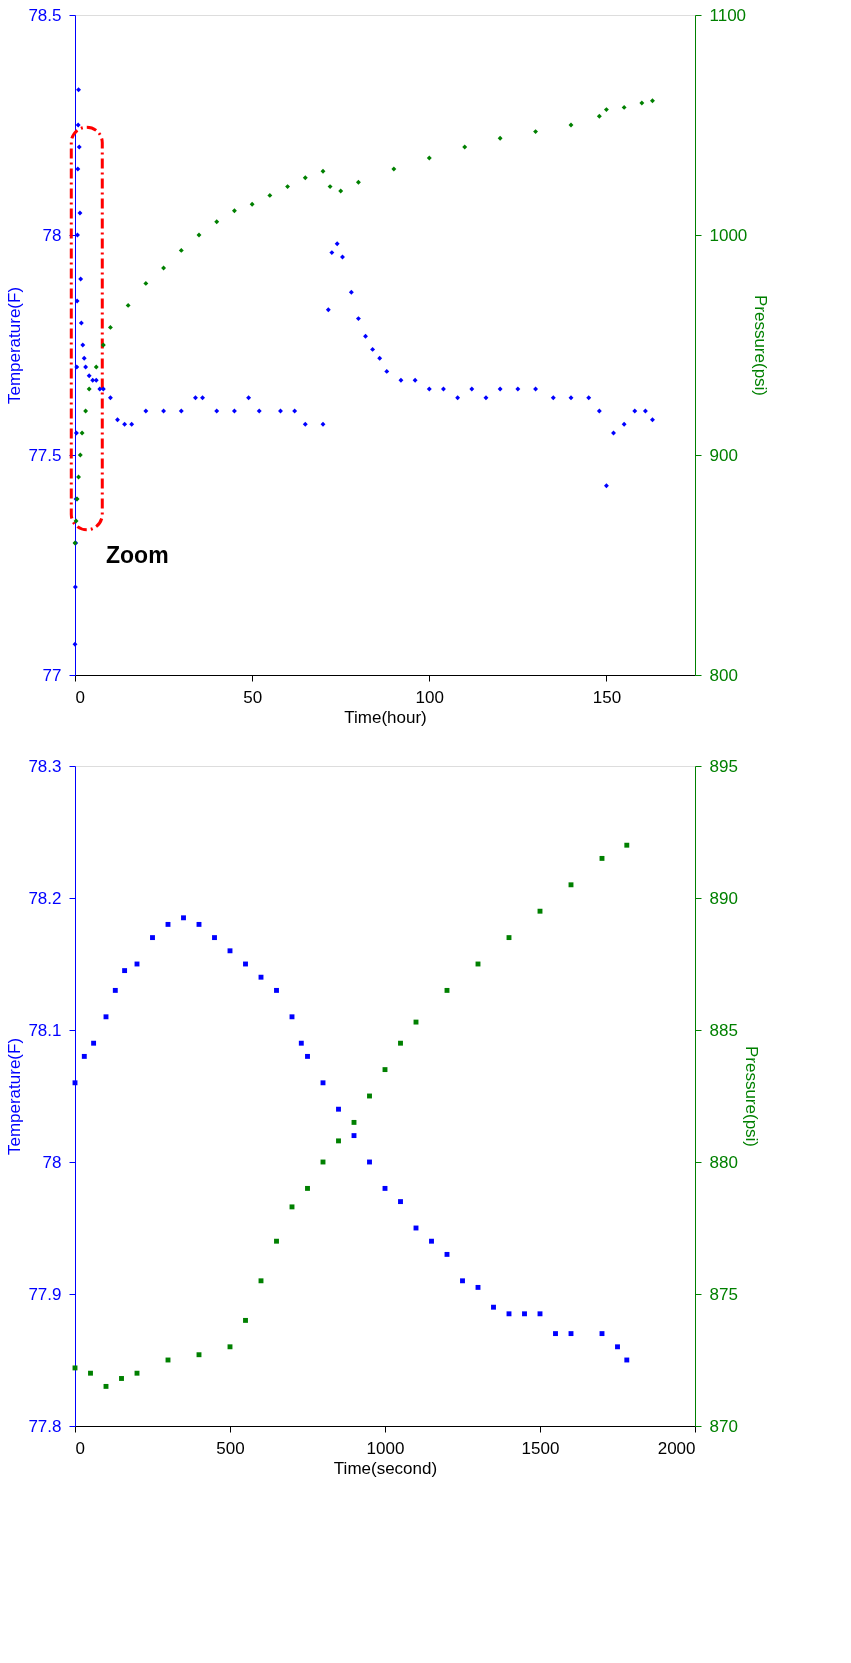  I want to click on x-tick-label: 100, so click(429, 697).